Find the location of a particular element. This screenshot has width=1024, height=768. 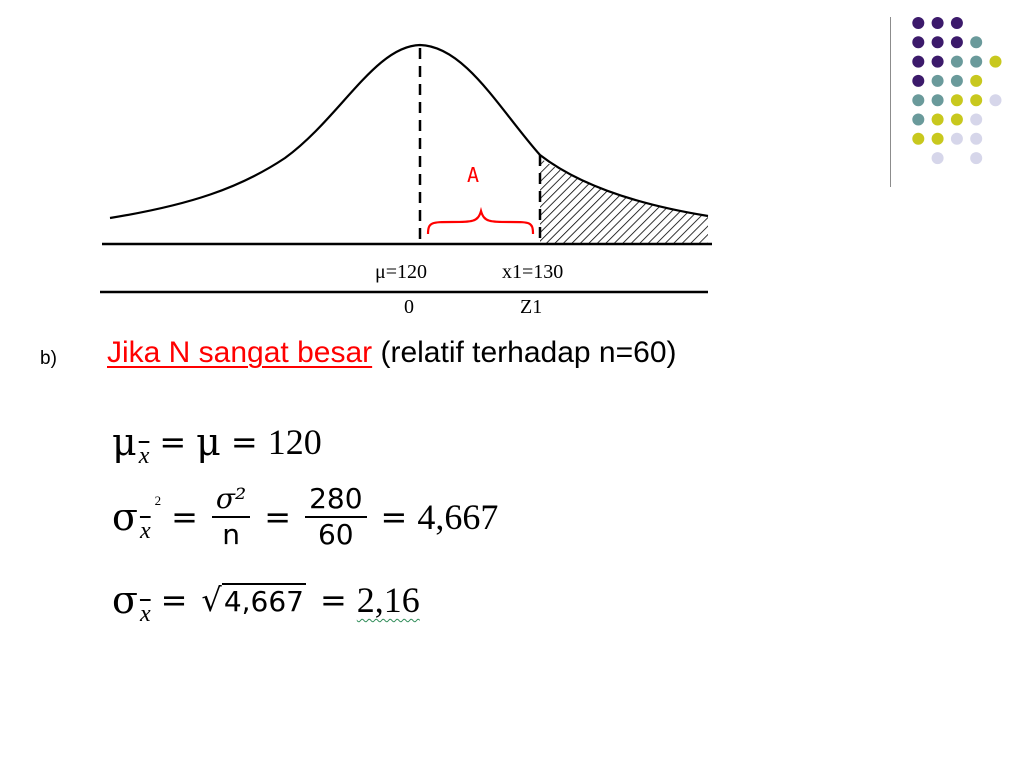

bullet-marker: b) is located at coordinates (48, 358).